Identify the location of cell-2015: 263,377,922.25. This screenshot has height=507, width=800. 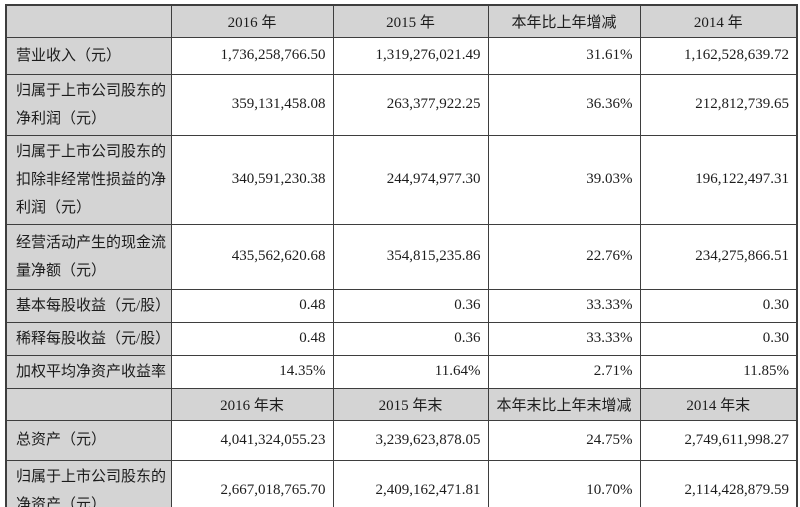
(410, 104).